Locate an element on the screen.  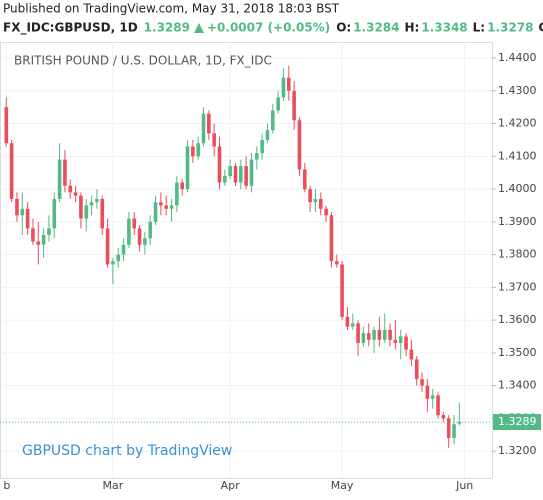
y-tick-label: 1.3900 is located at coordinates (517, 221).